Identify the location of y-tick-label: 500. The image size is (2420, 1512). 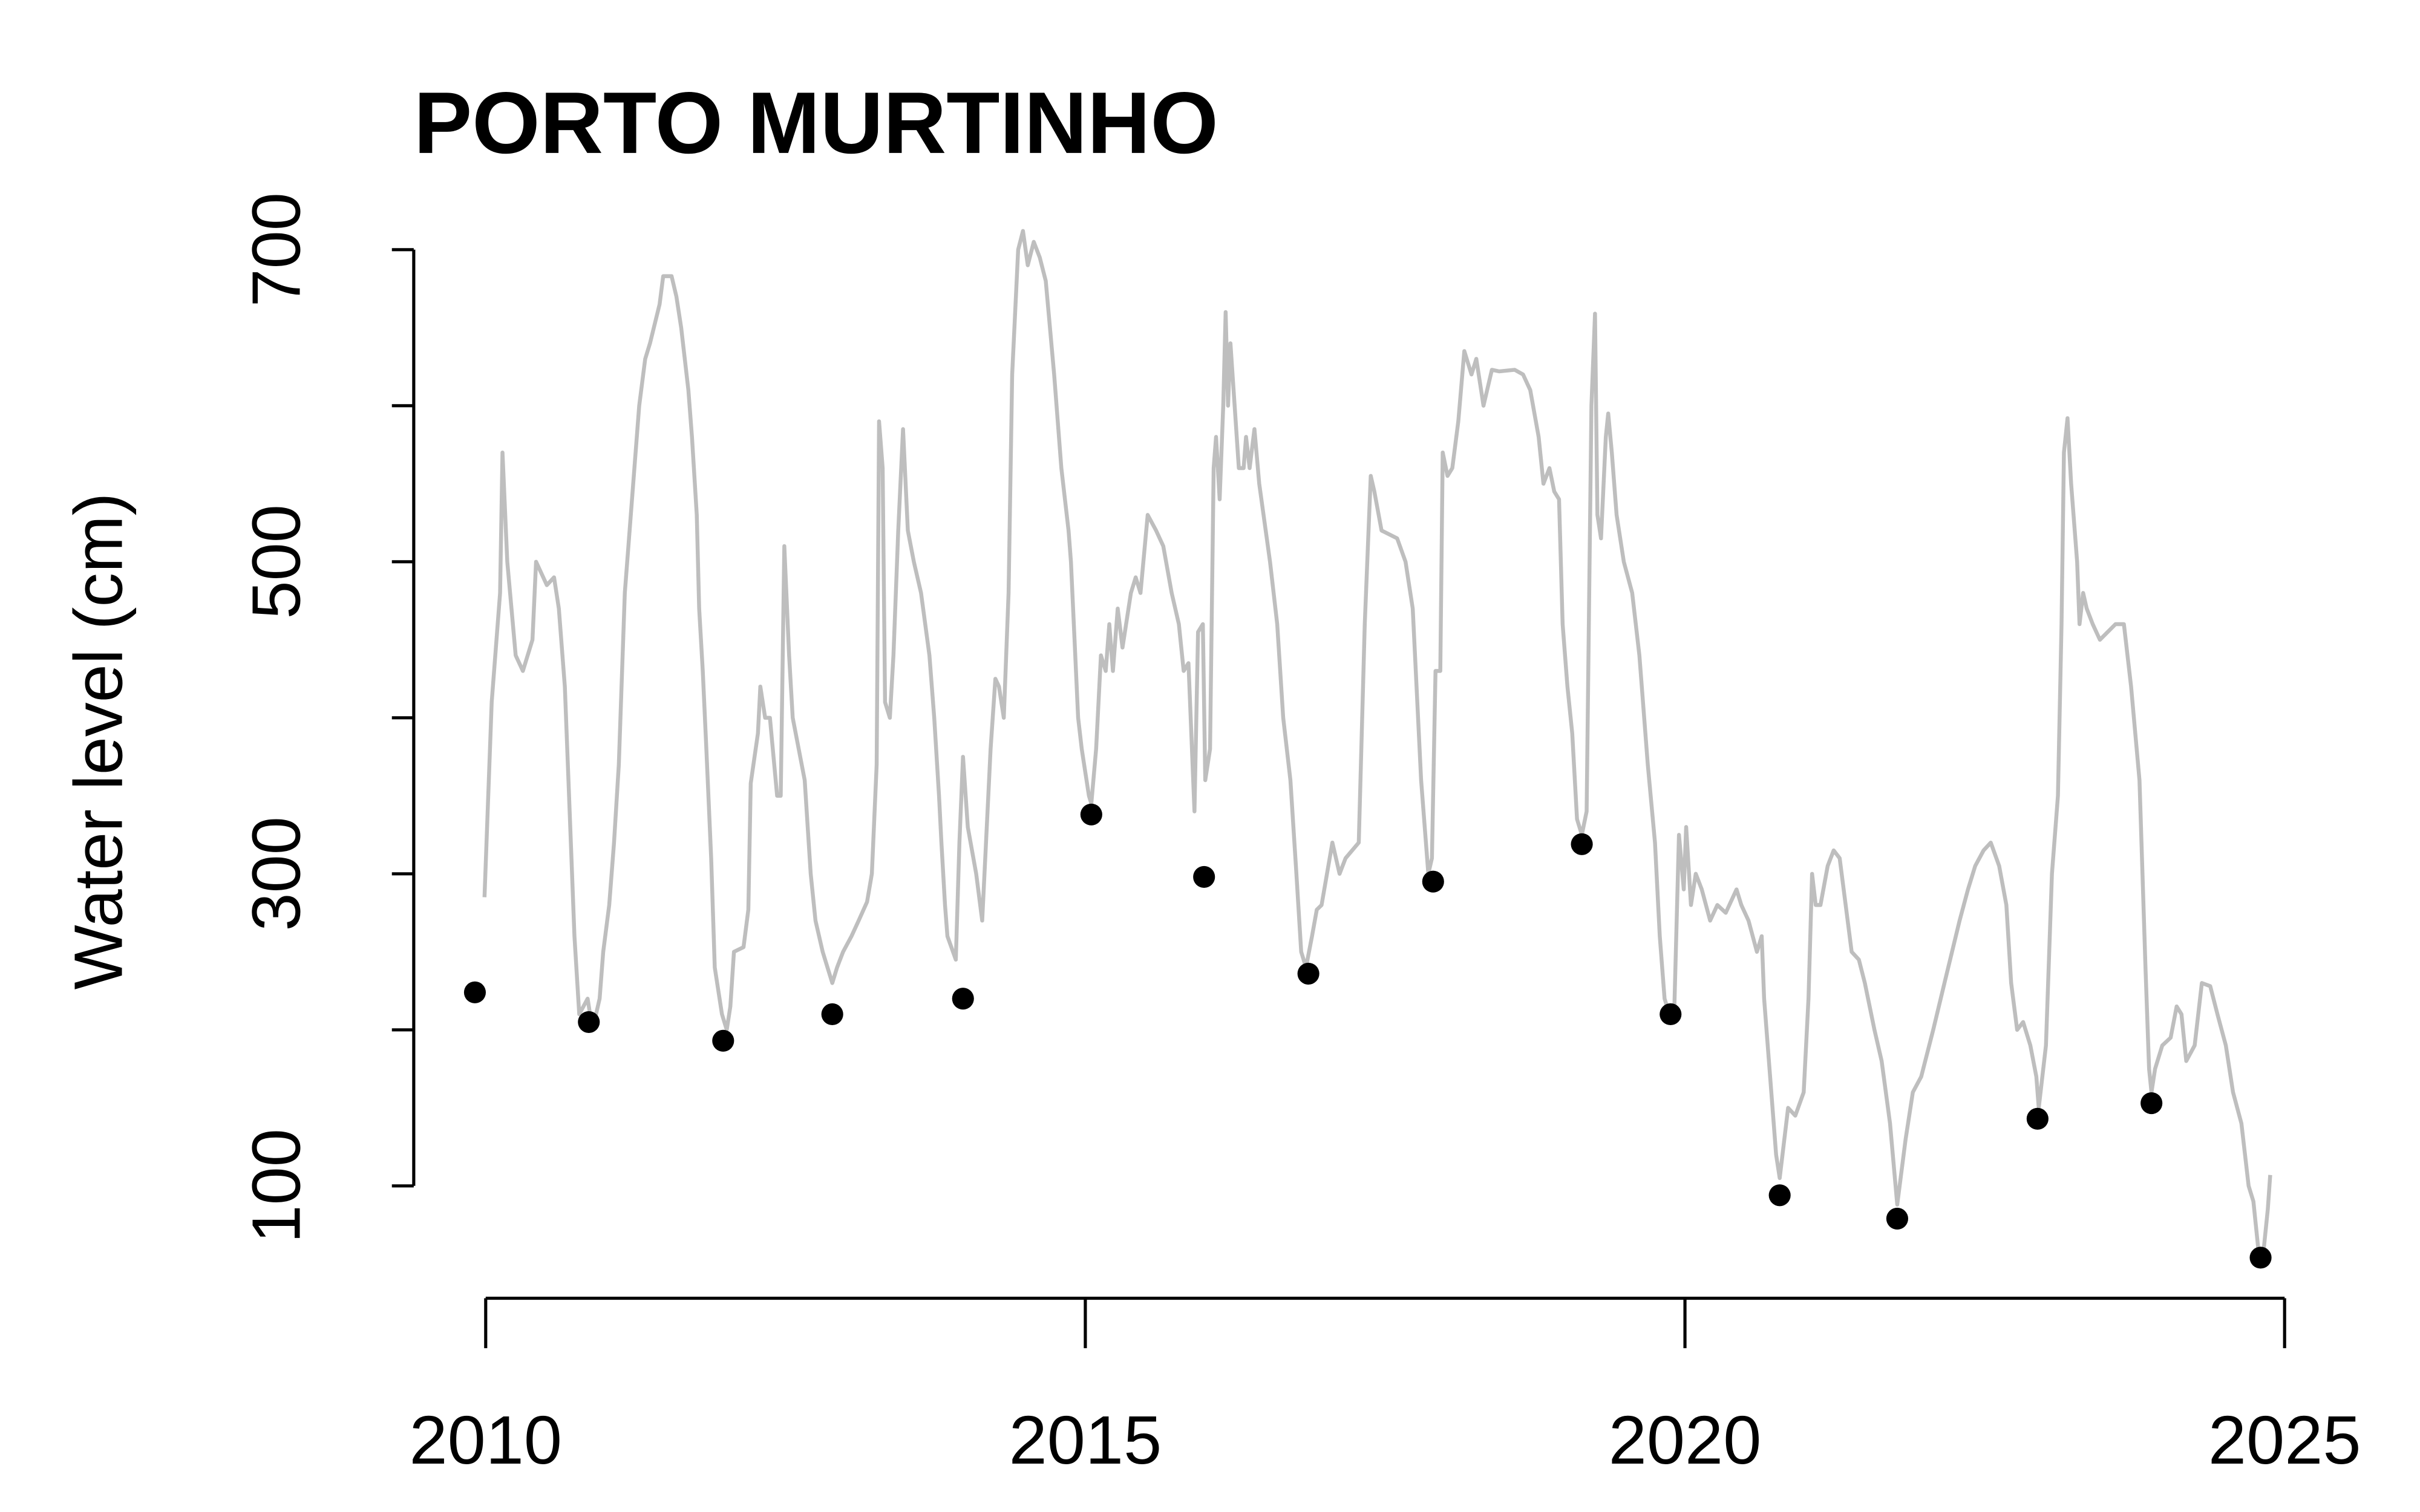
(276, 561).